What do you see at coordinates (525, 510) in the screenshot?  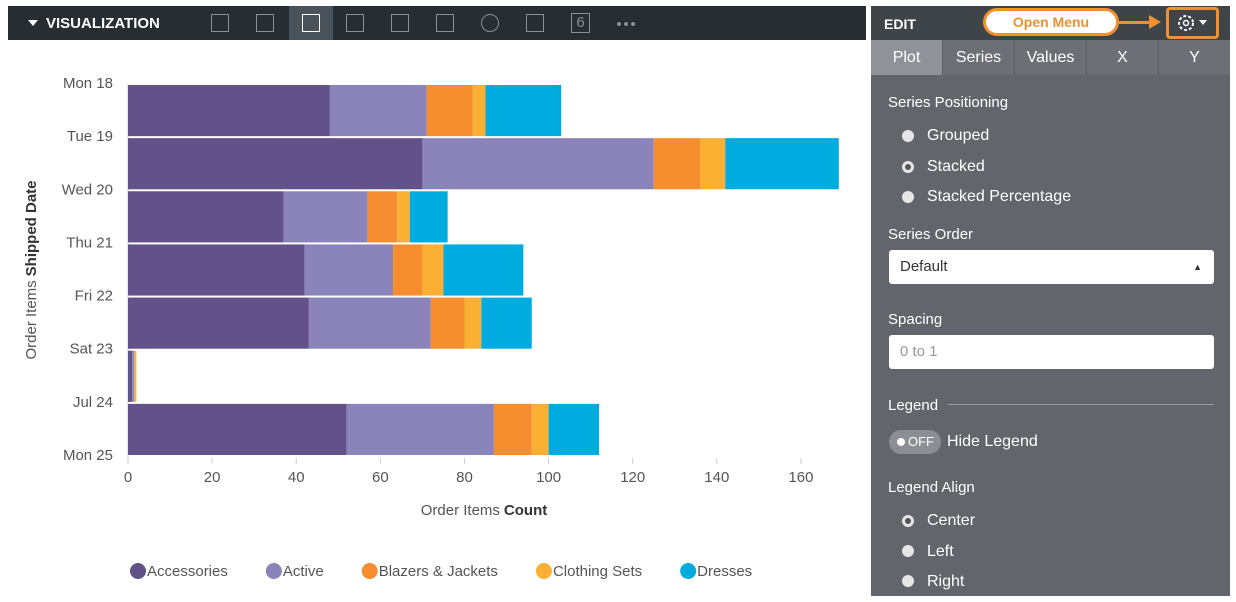 I see `x-axis-name: Count` at bounding box center [525, 510].